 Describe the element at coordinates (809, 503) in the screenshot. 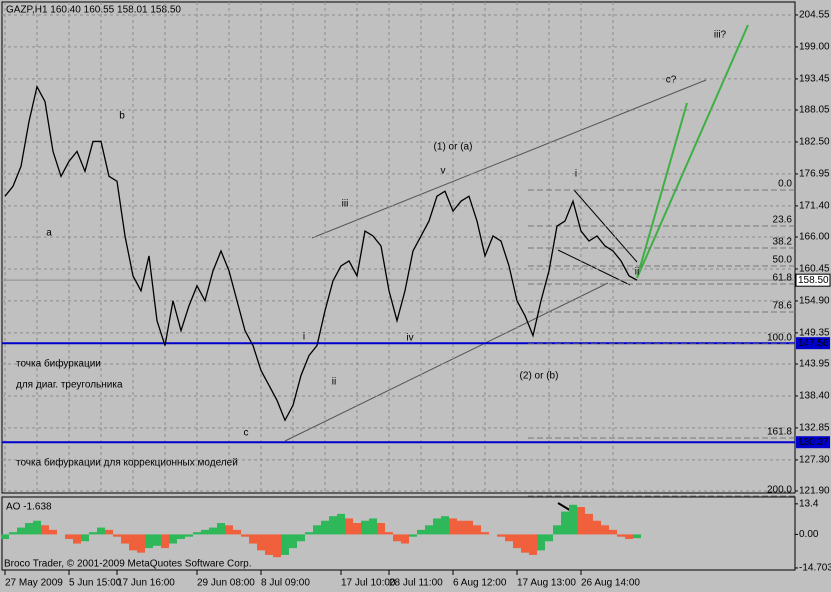

I see `y-tick-label: 13.4` at that location.